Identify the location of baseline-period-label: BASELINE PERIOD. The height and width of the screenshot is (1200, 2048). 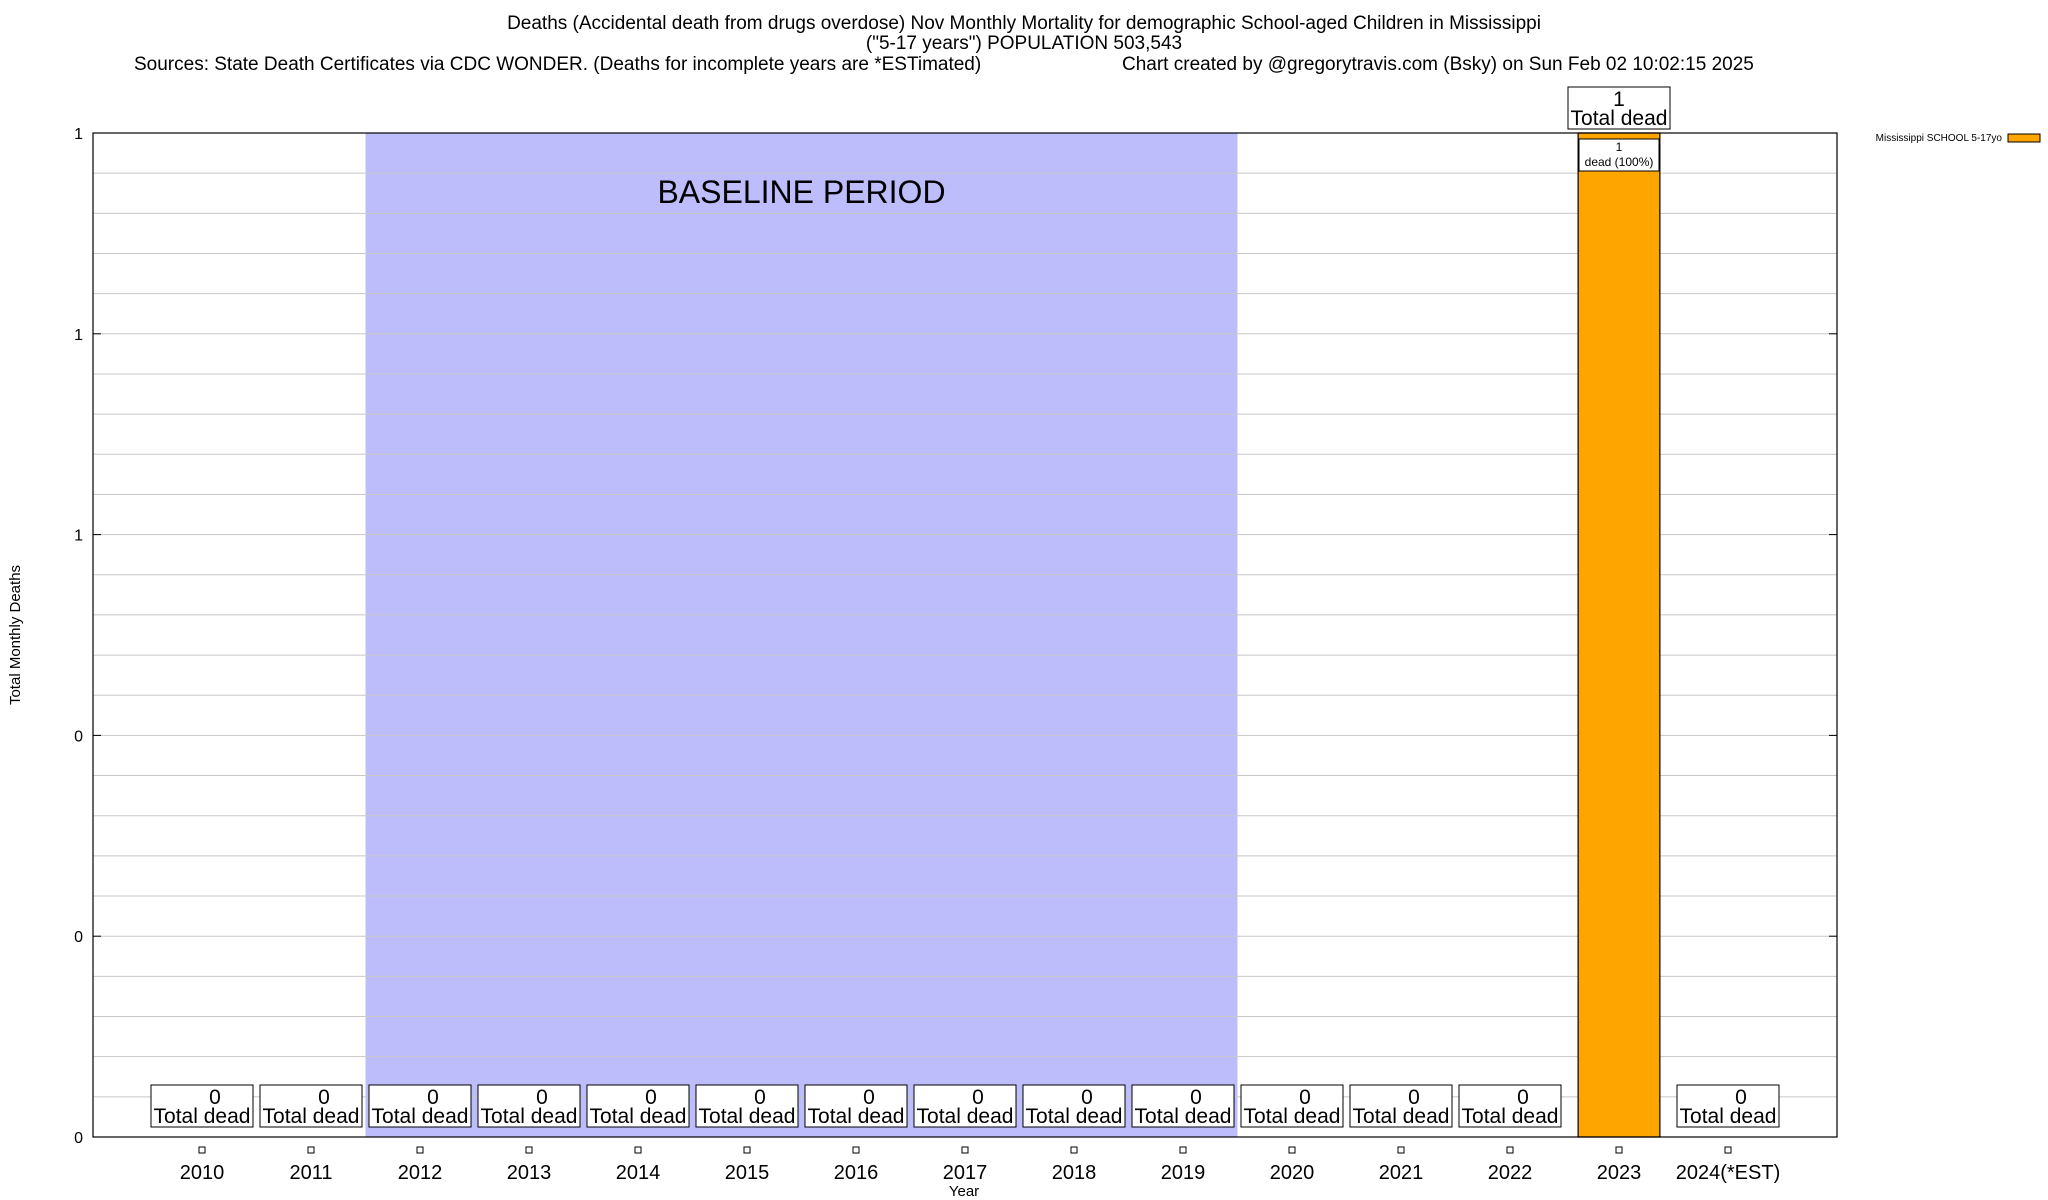
(801, 192).